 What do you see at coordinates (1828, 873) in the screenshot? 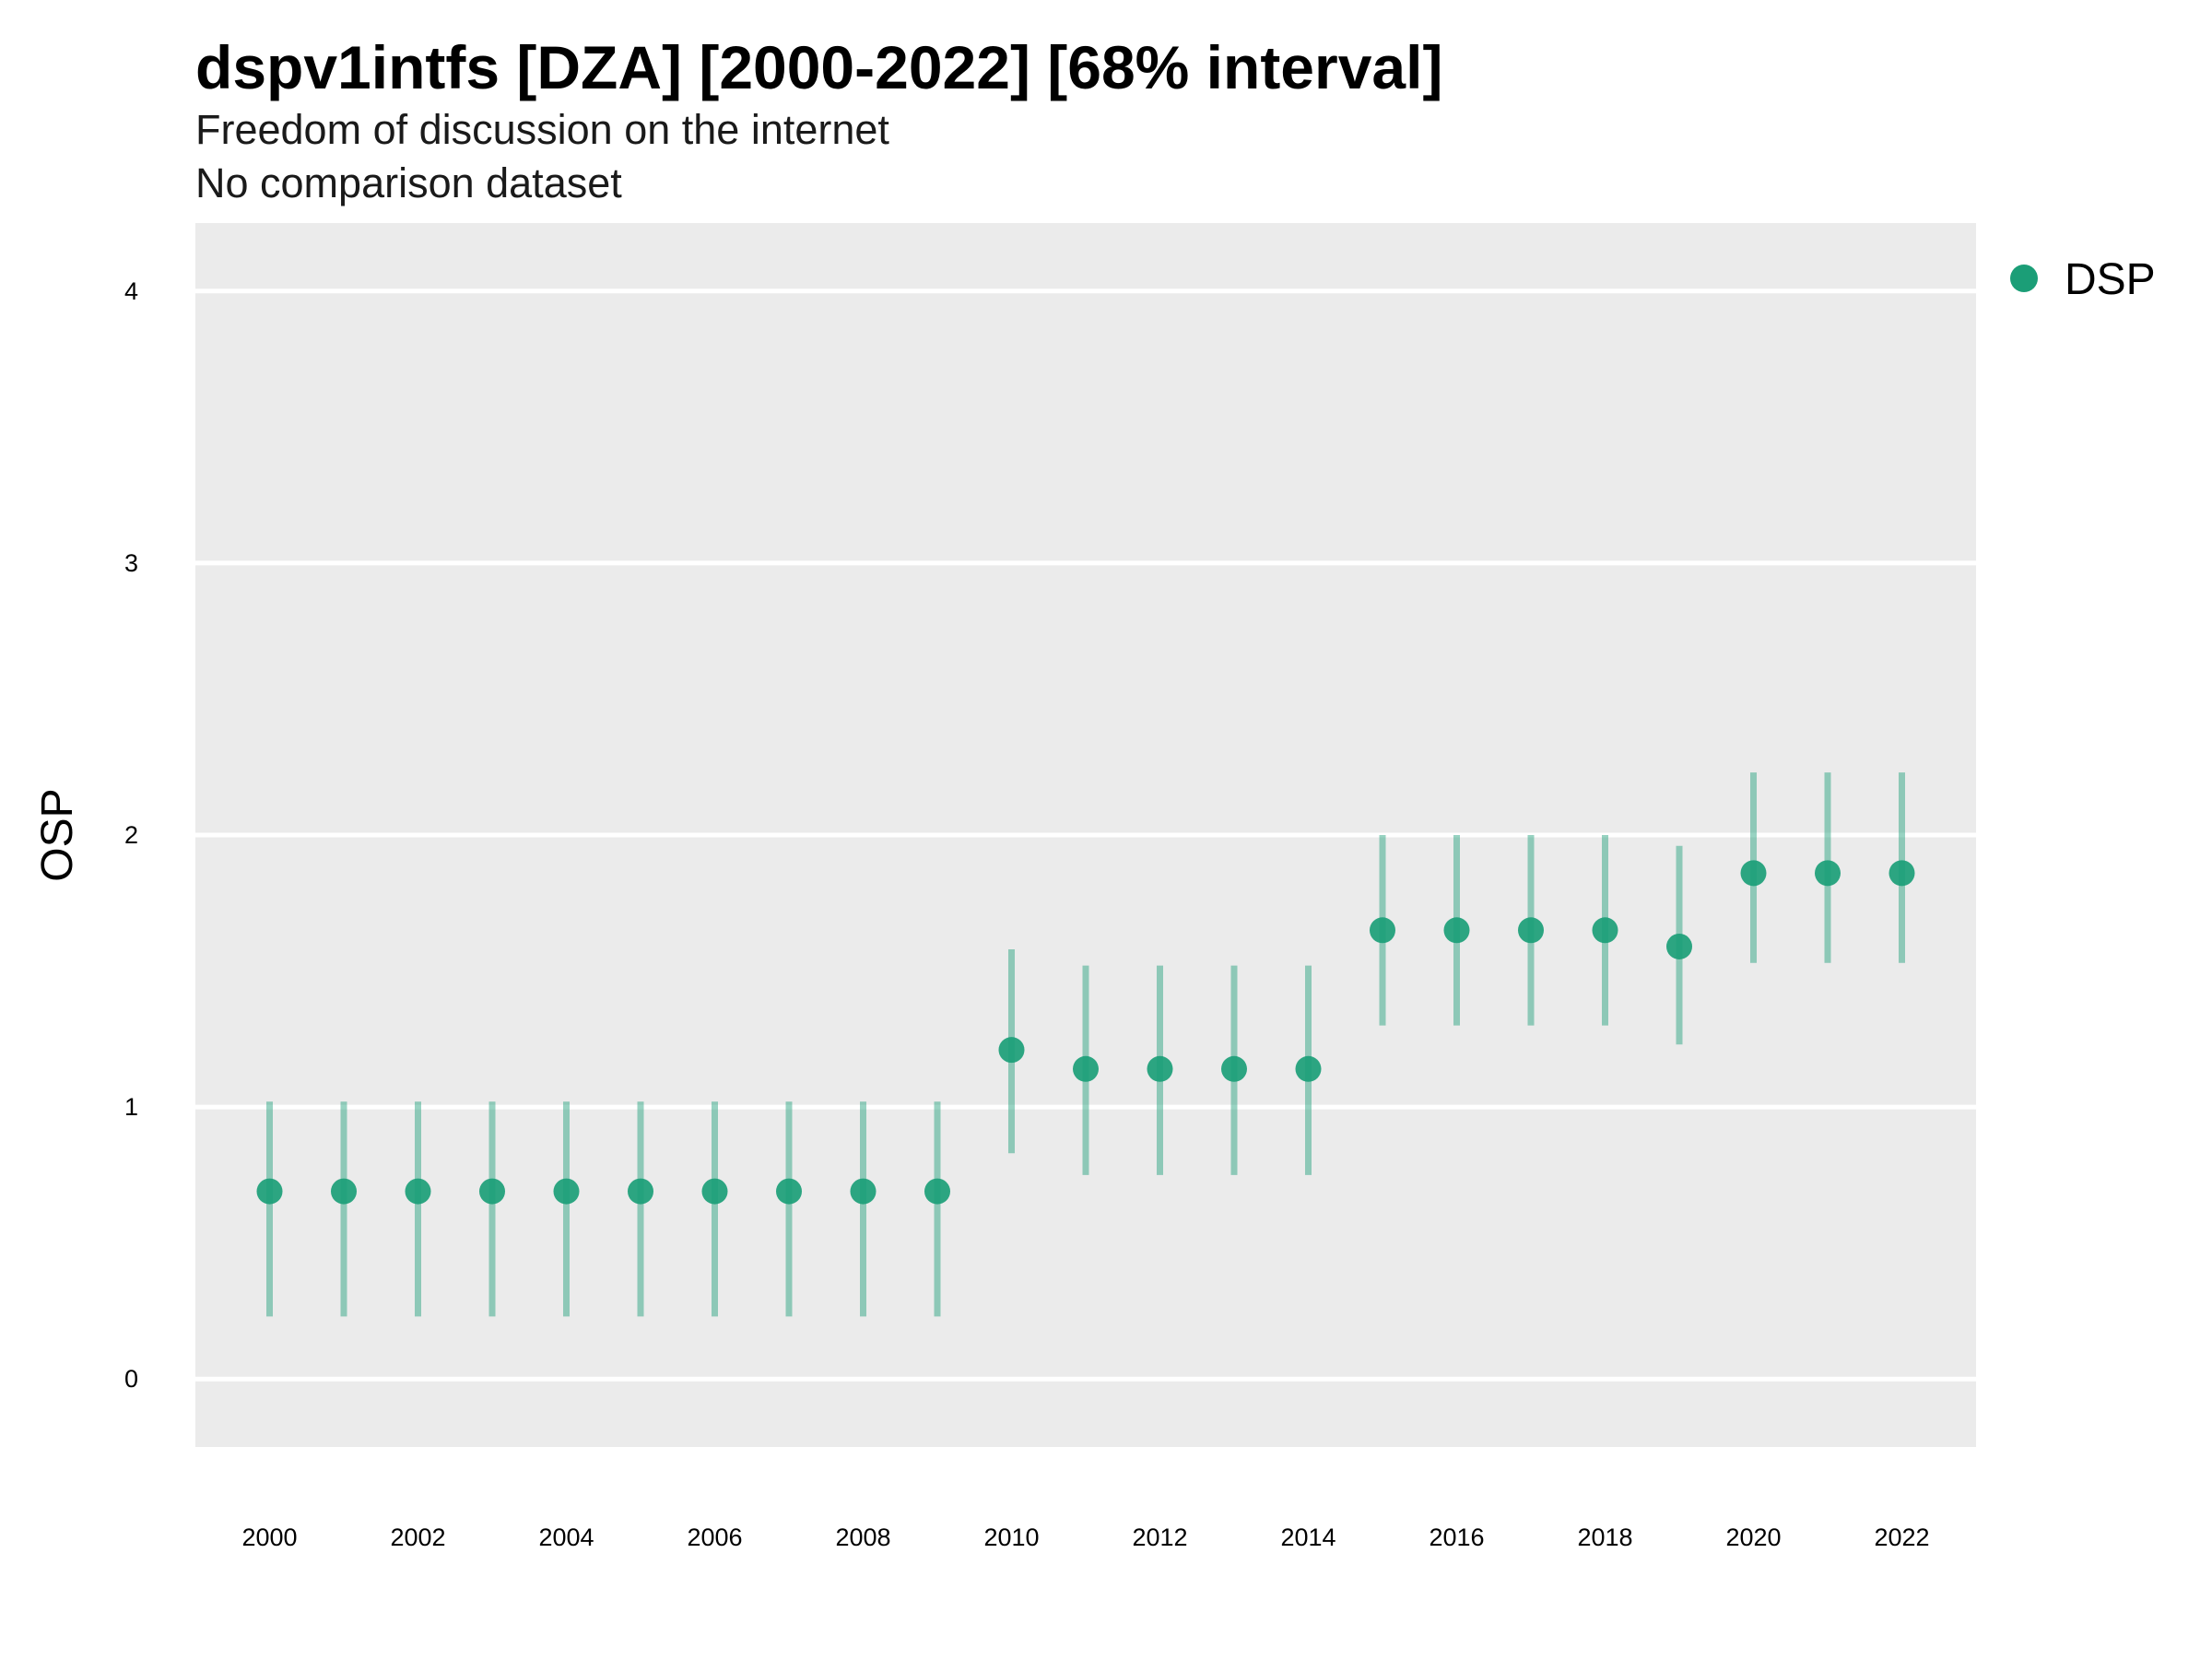
I see `data-point-2021` at bounding box center [1828, 873].